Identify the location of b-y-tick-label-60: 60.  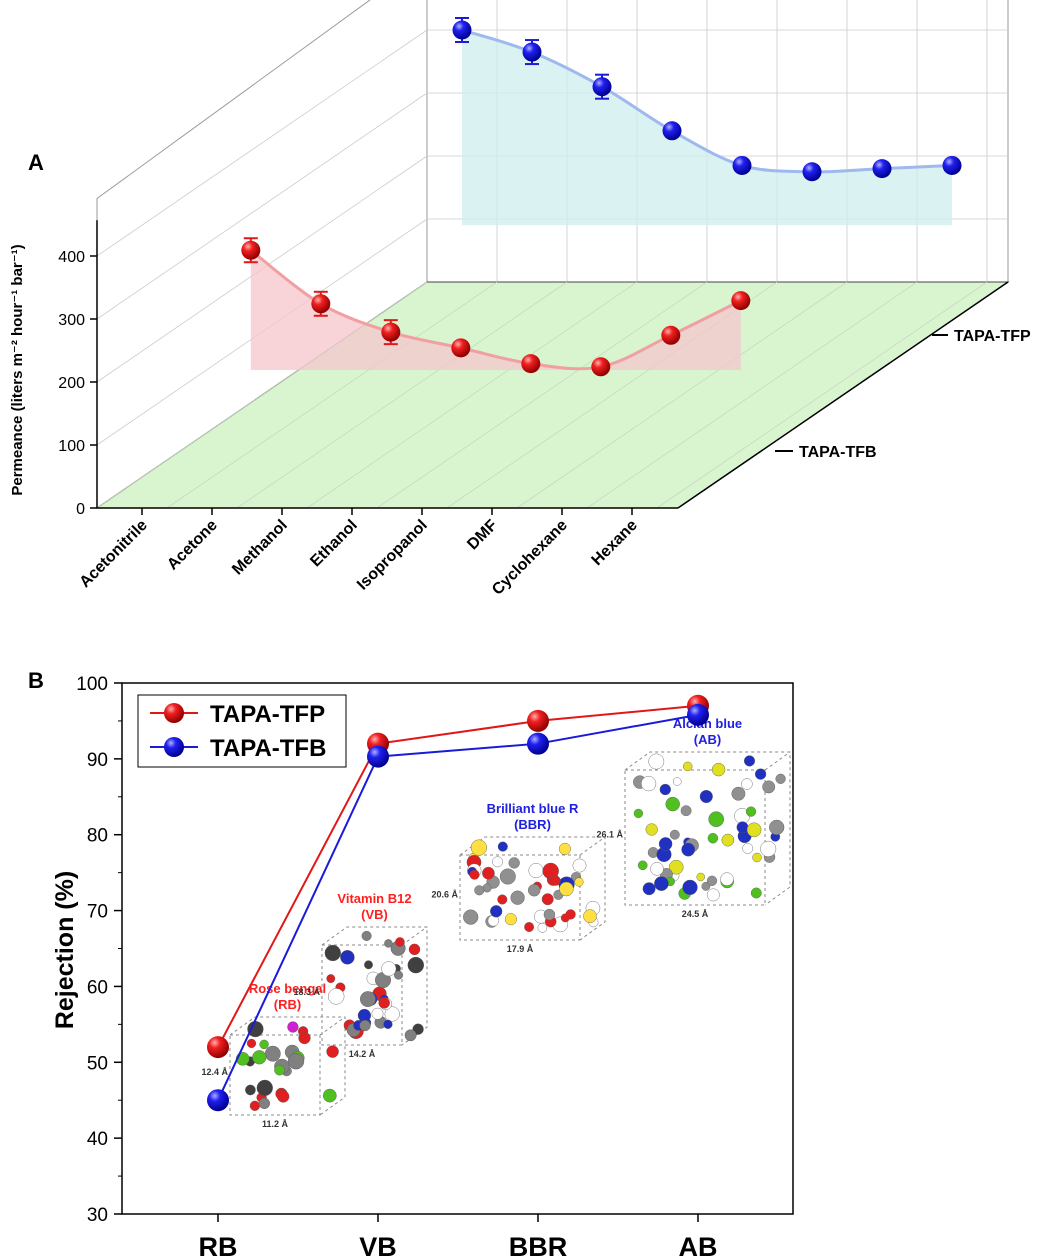
(97, 987).